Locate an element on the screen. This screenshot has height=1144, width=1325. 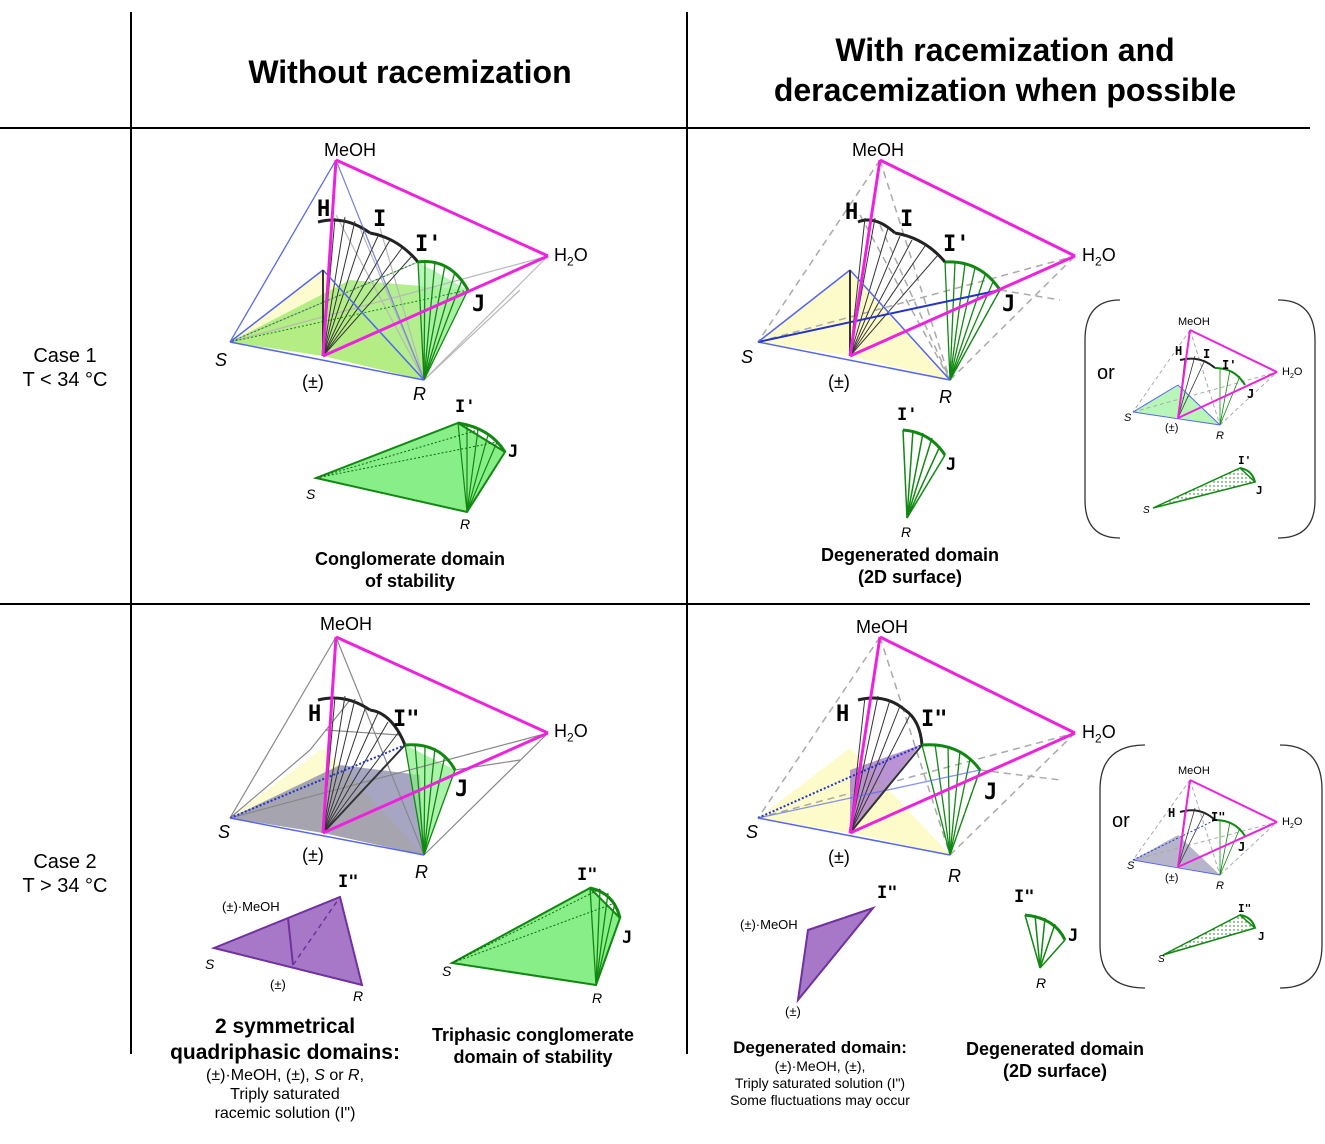
c1r-racemic-label: (±) is located at coordinates (839, 382).